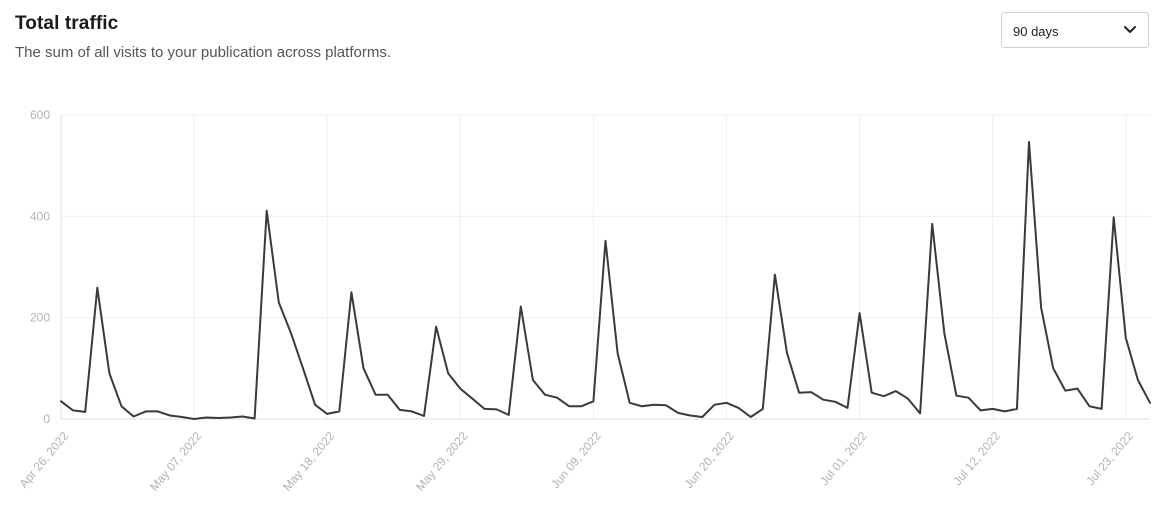 The height and width of the screenshot is (506, 1176). Describe the element at coordinates (40, 216) in the screenshot. I see `y-tick-label: 400` at that location.